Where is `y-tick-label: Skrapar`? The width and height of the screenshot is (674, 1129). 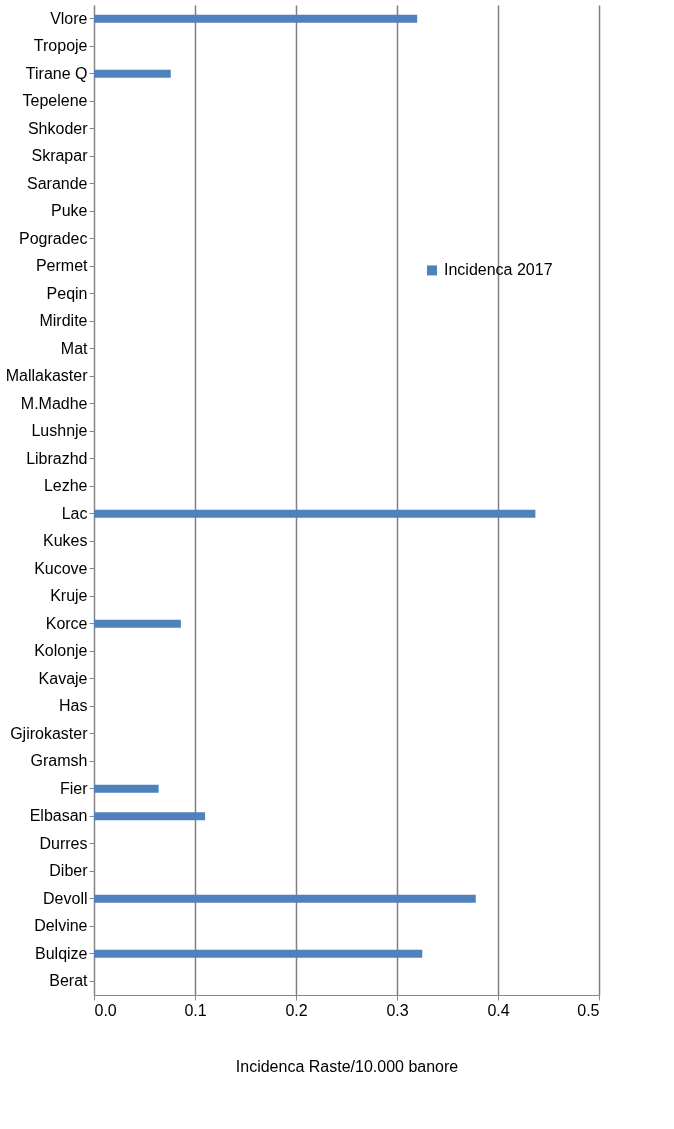 y-tick-label: Skrapar is located at coordinates (60, 156).